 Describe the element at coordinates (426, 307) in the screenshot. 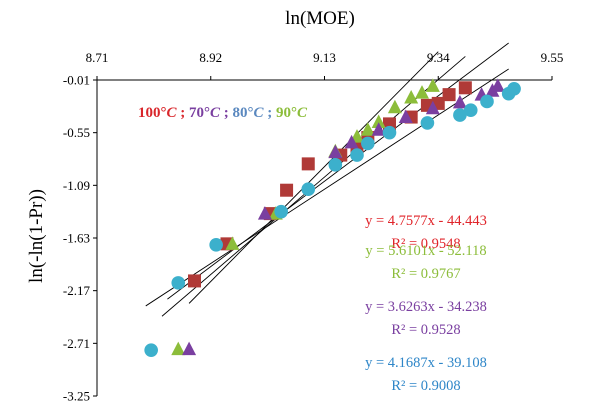

I see `equation-label-2: y = 3.6263x - 34.238` at that location.